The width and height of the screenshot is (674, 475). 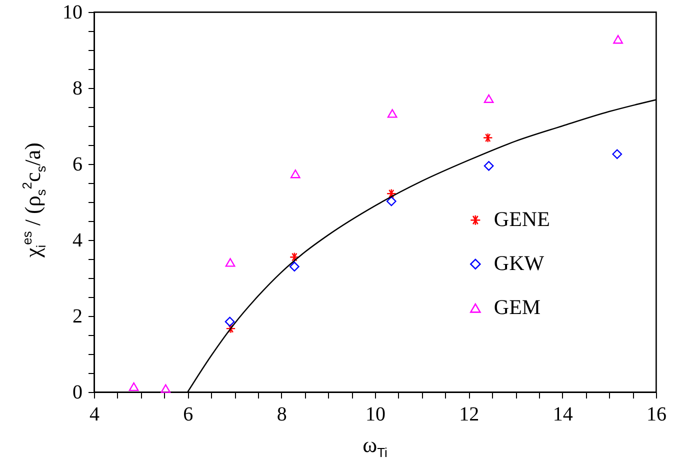 I want to click on x-axis-title: ω$_{Ti}$, so click(x=375, y=446).